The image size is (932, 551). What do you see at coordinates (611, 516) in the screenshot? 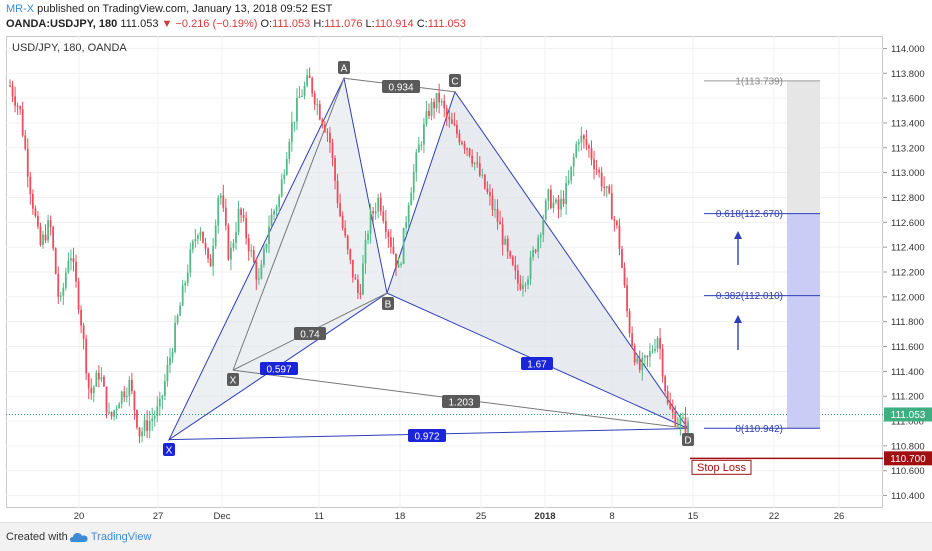
I see `x-tick-label: 8` at bounding box center [611, 516].